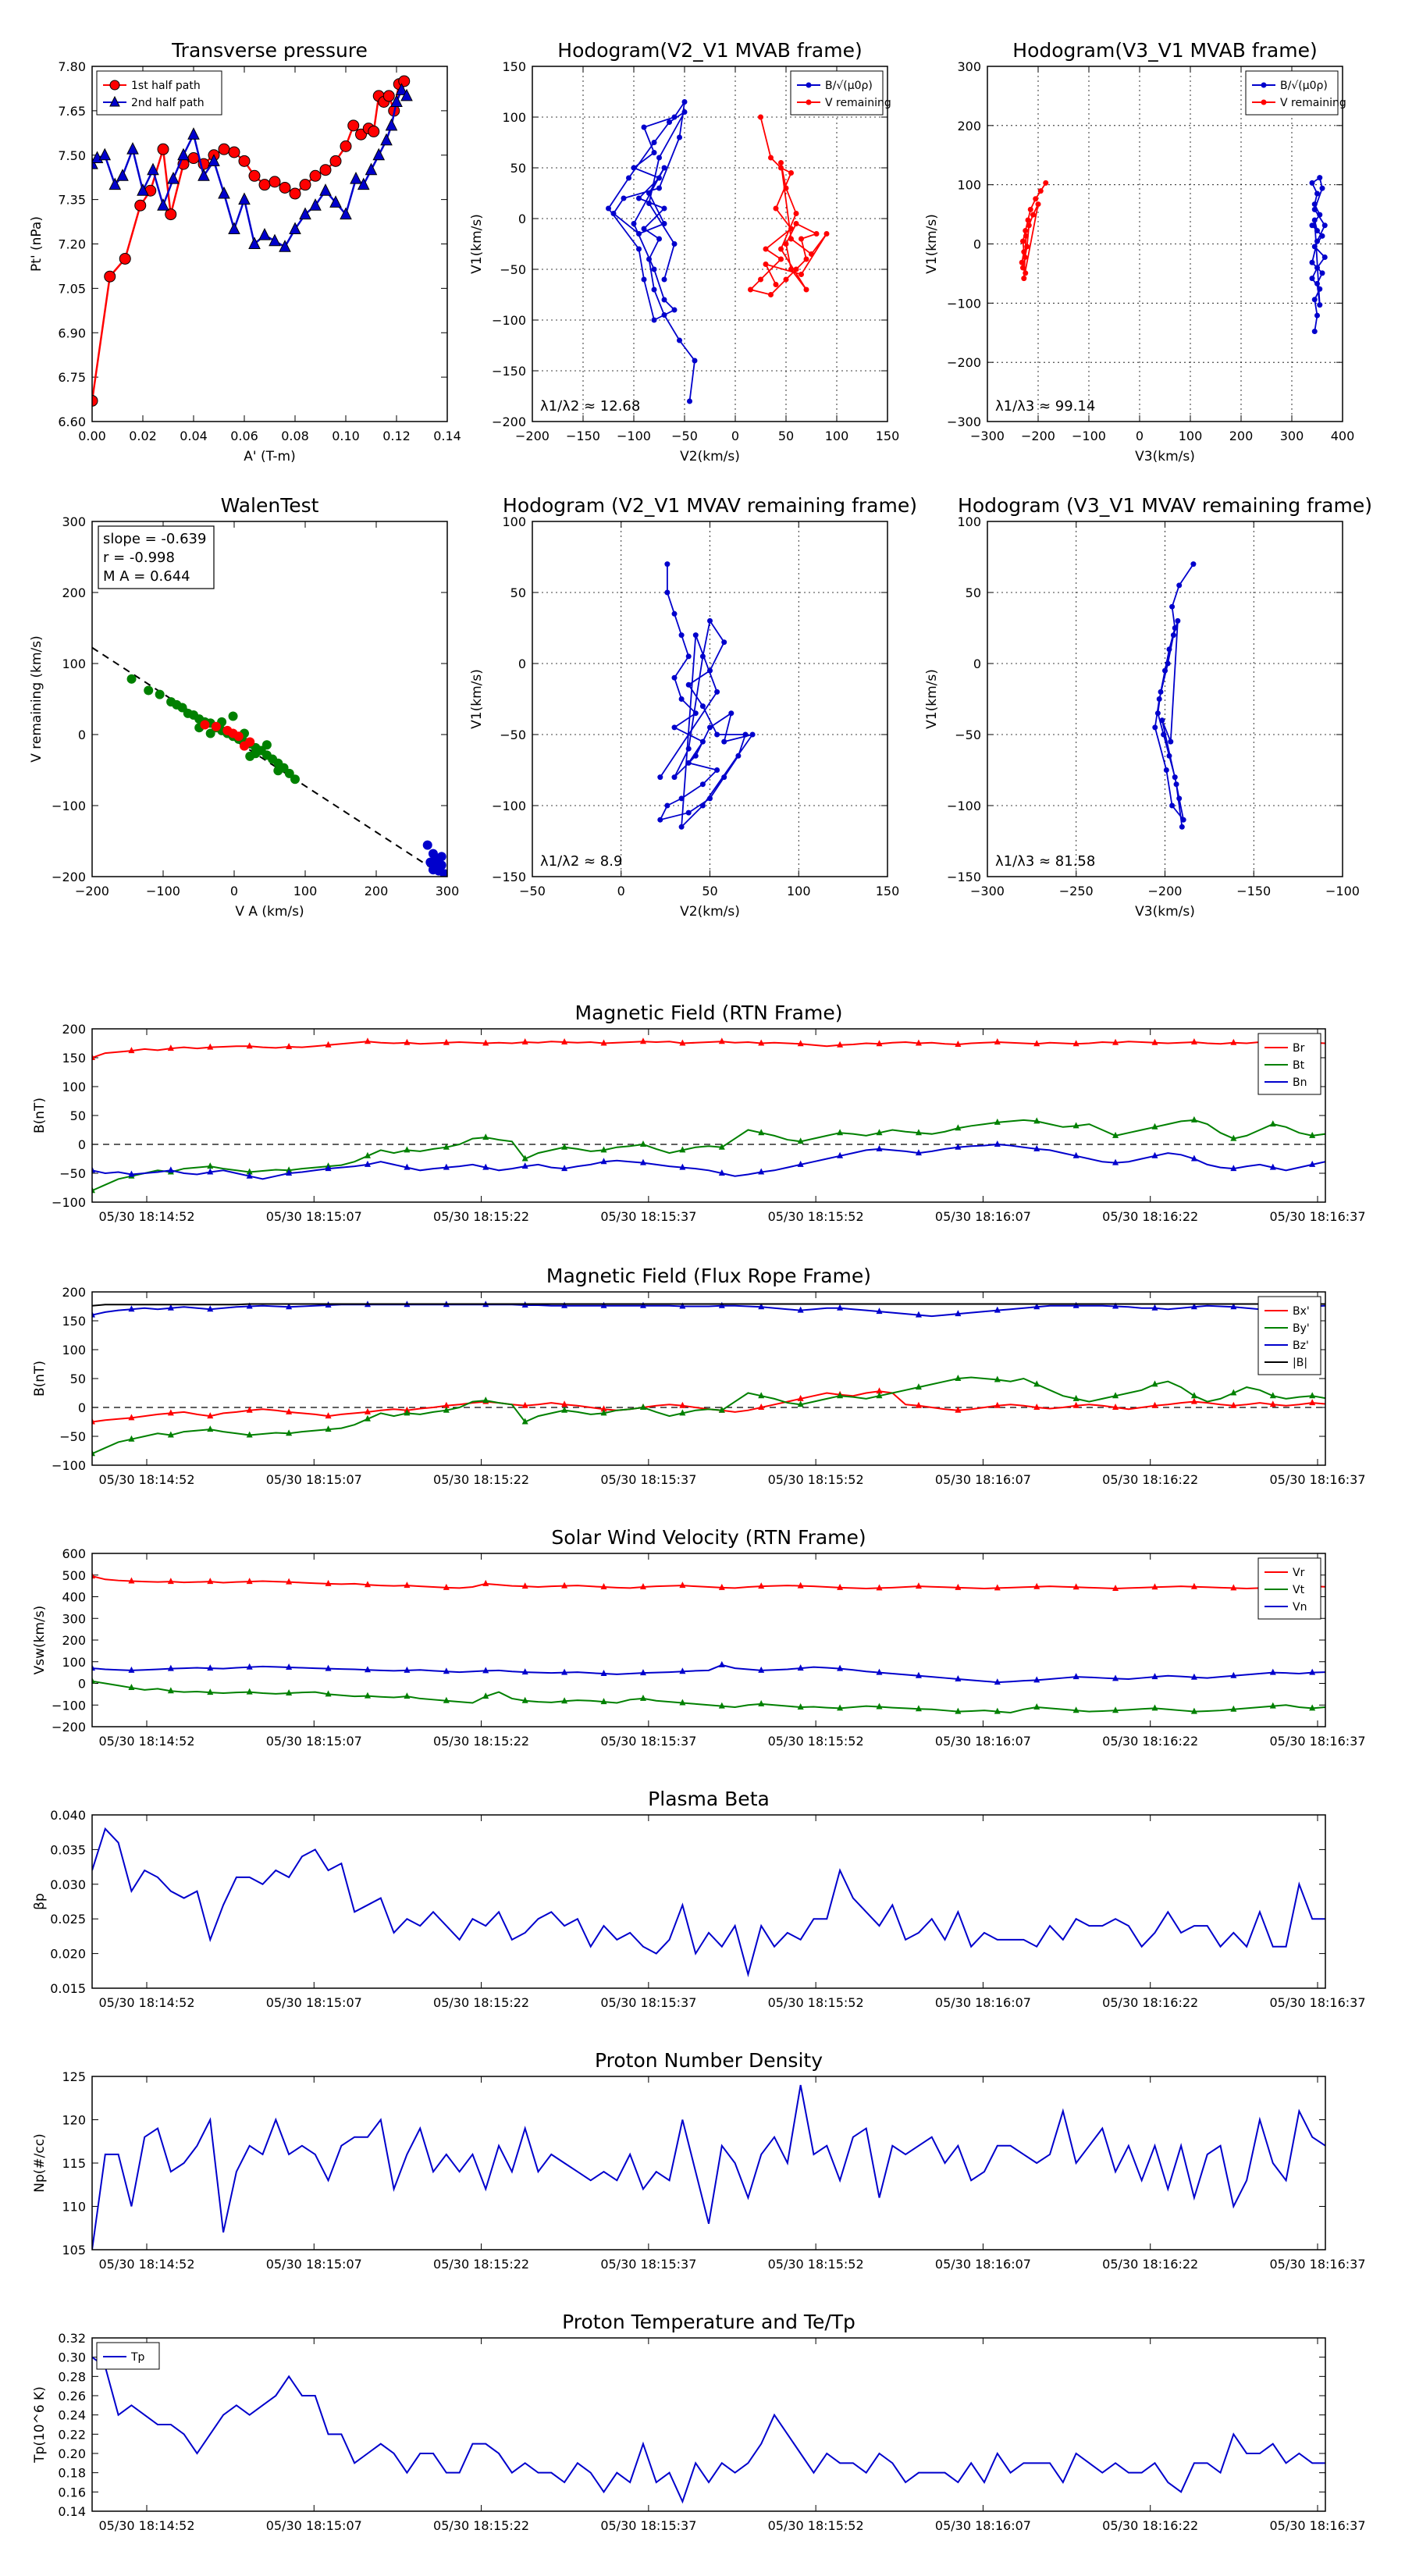  Describe the element at coordinates (481, 2525) in the screenshot. I see `x-tick-label: 05/30 18:15:22` at that location.